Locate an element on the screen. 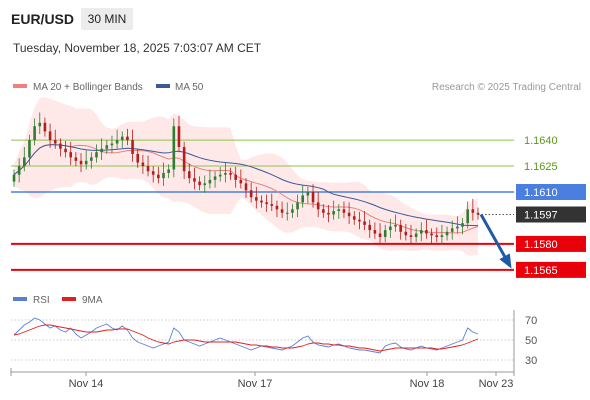 This screenshot has height=400, width=590. support-label: 1.1565 is located at coordinates (541, 271).